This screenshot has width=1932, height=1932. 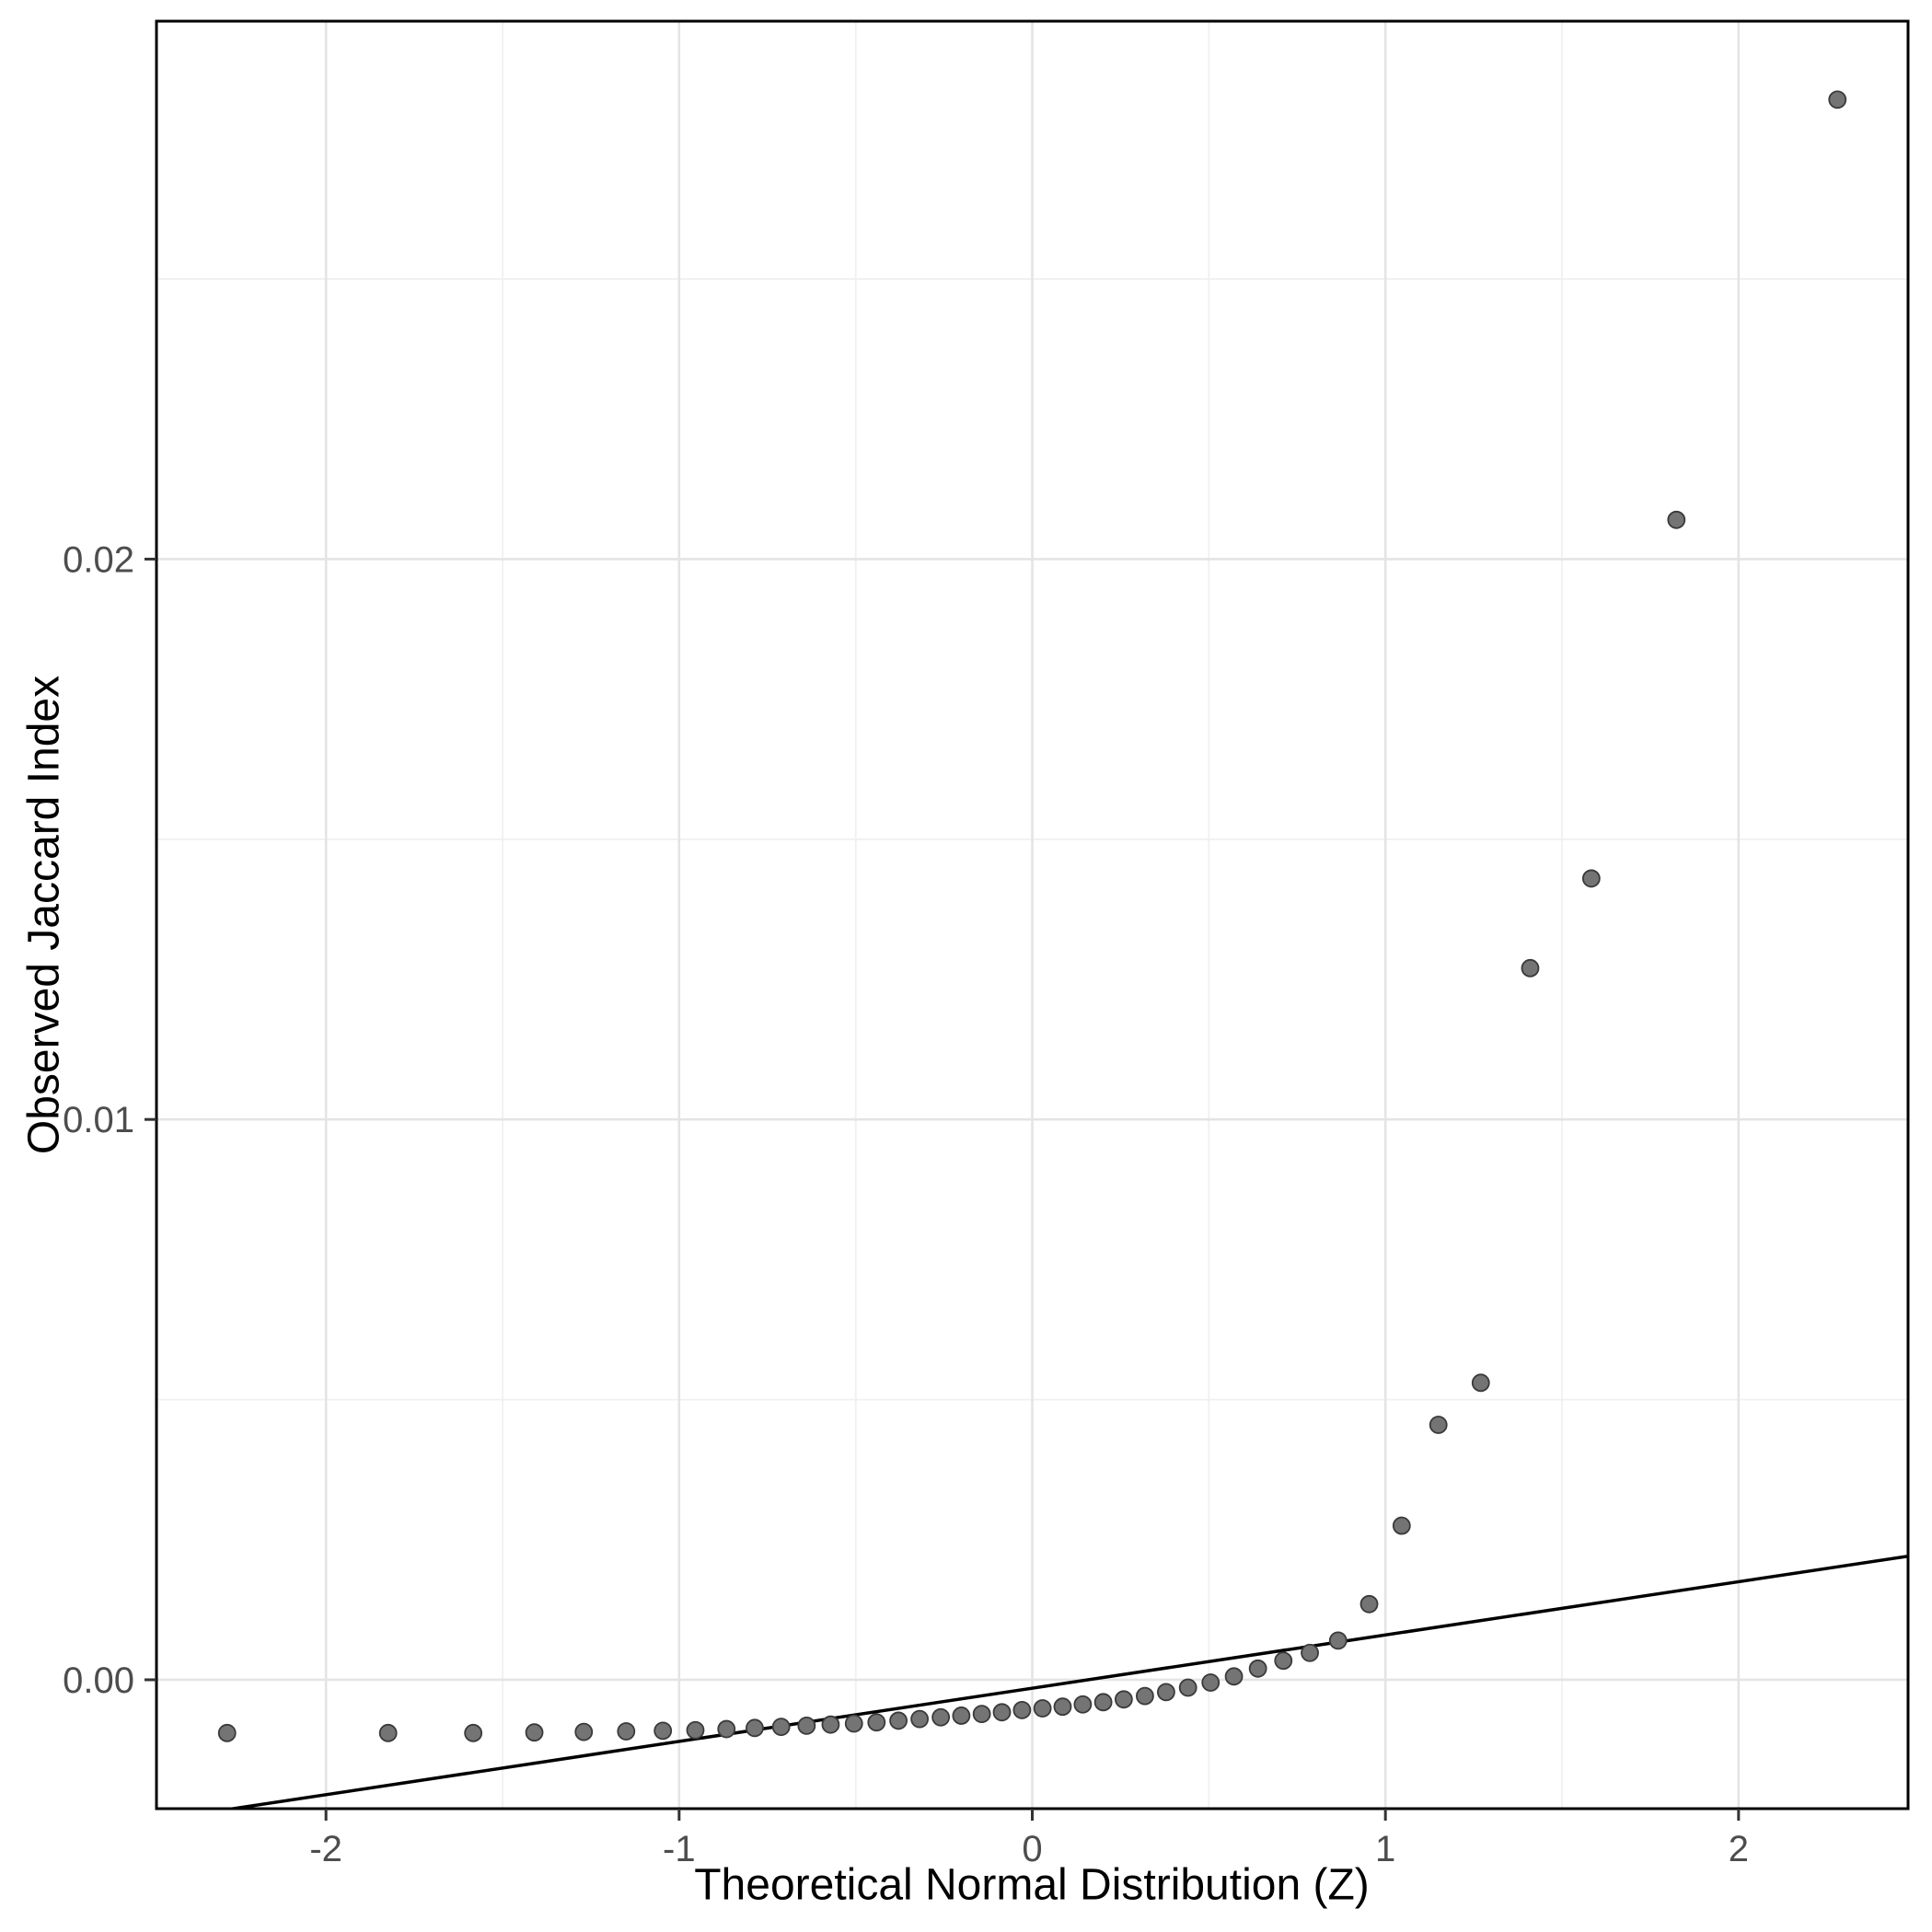 I want to click on y-axis-title: Observed Jaccard Index, so click(x=44, y=915).